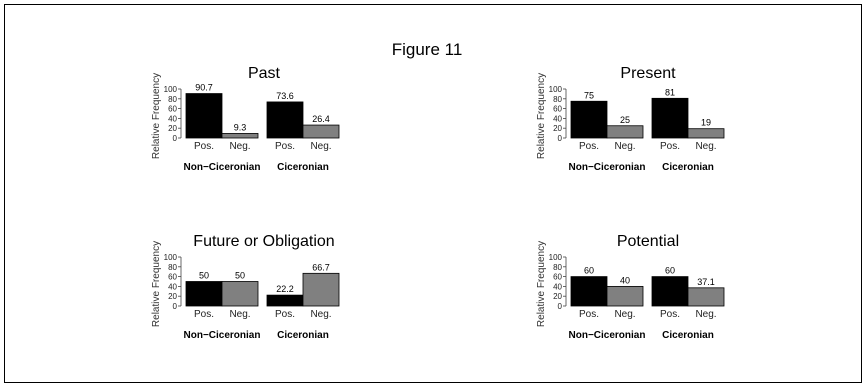  I want to click on data-label: 9.3, so click(240, 127).